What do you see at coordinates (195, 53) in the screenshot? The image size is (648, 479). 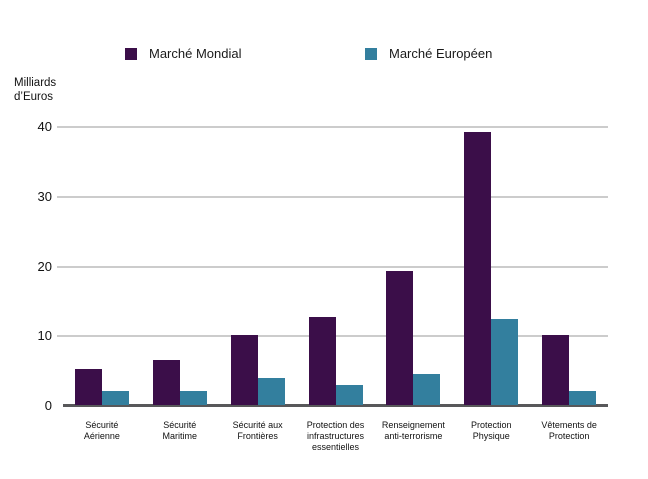 I see `legend-label-marche-mondial: Marché Mondial` at bounding box center [195, 53].